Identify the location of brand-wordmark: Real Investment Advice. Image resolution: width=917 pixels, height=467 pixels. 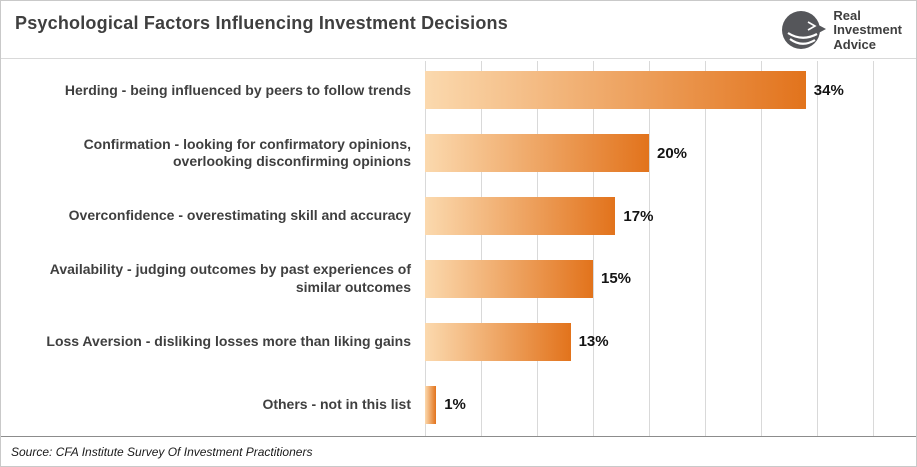
(867, 30).